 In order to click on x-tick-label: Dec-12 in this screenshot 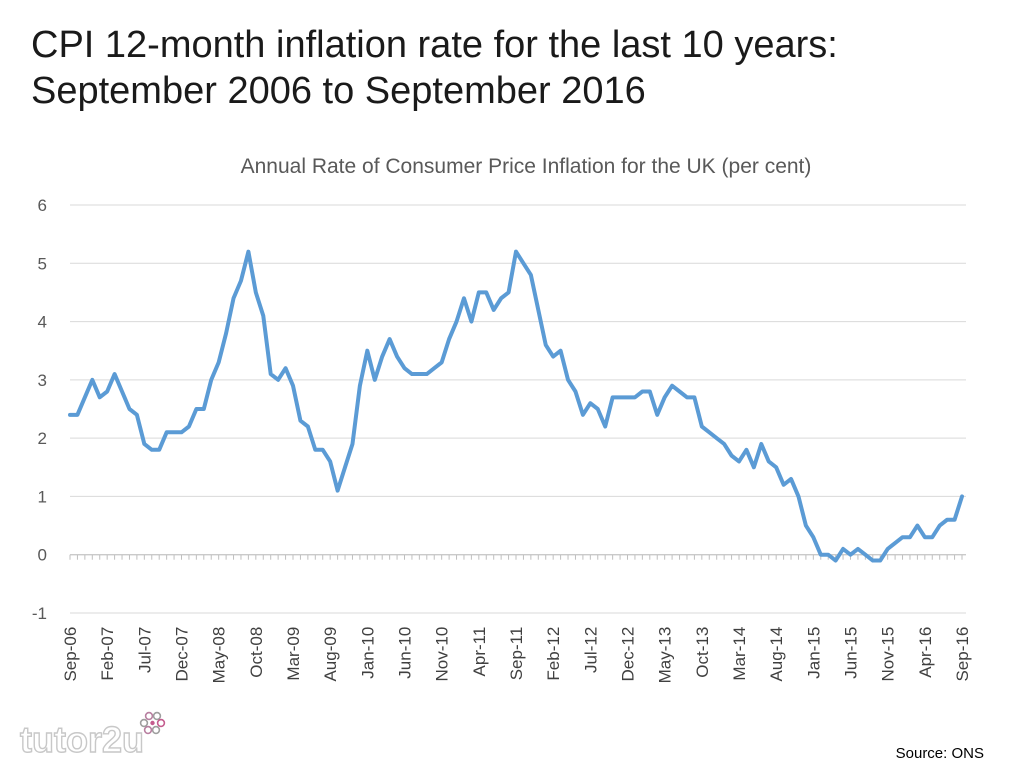, I will do `click(628, 654)`.